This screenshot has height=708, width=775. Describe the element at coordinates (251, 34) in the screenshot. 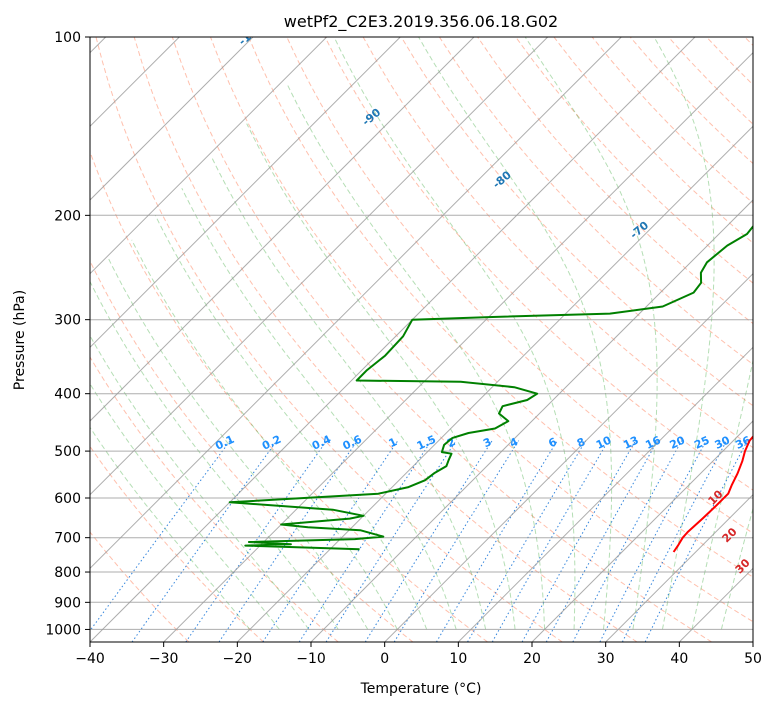

I see `dry-adiabat-label: -100` at that location.